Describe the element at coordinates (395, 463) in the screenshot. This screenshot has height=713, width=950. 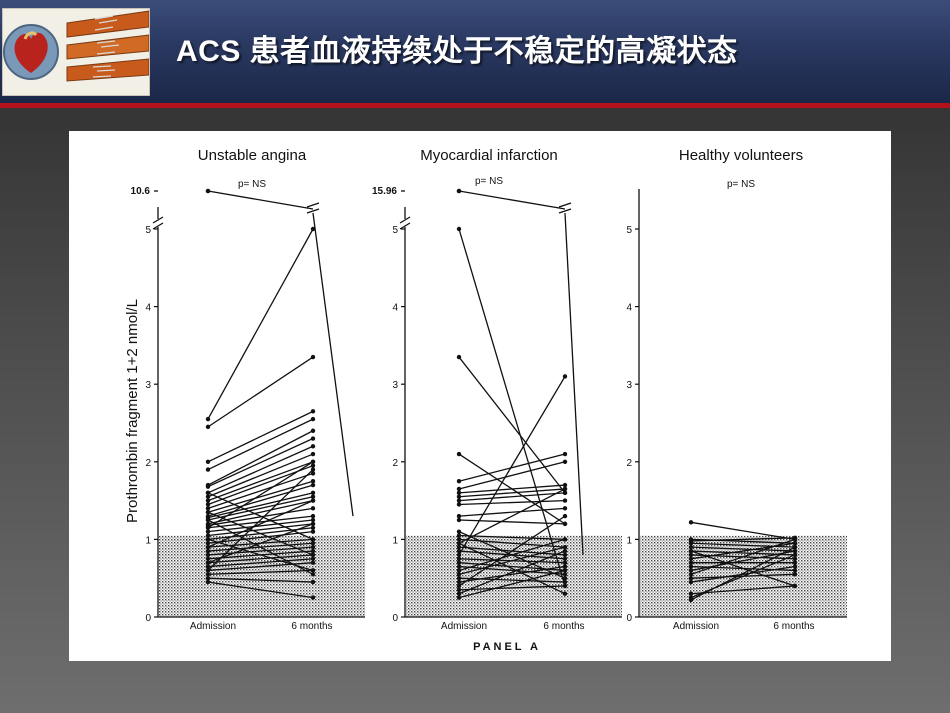
I see `panel-2-y-tick-label: 2` at that location.